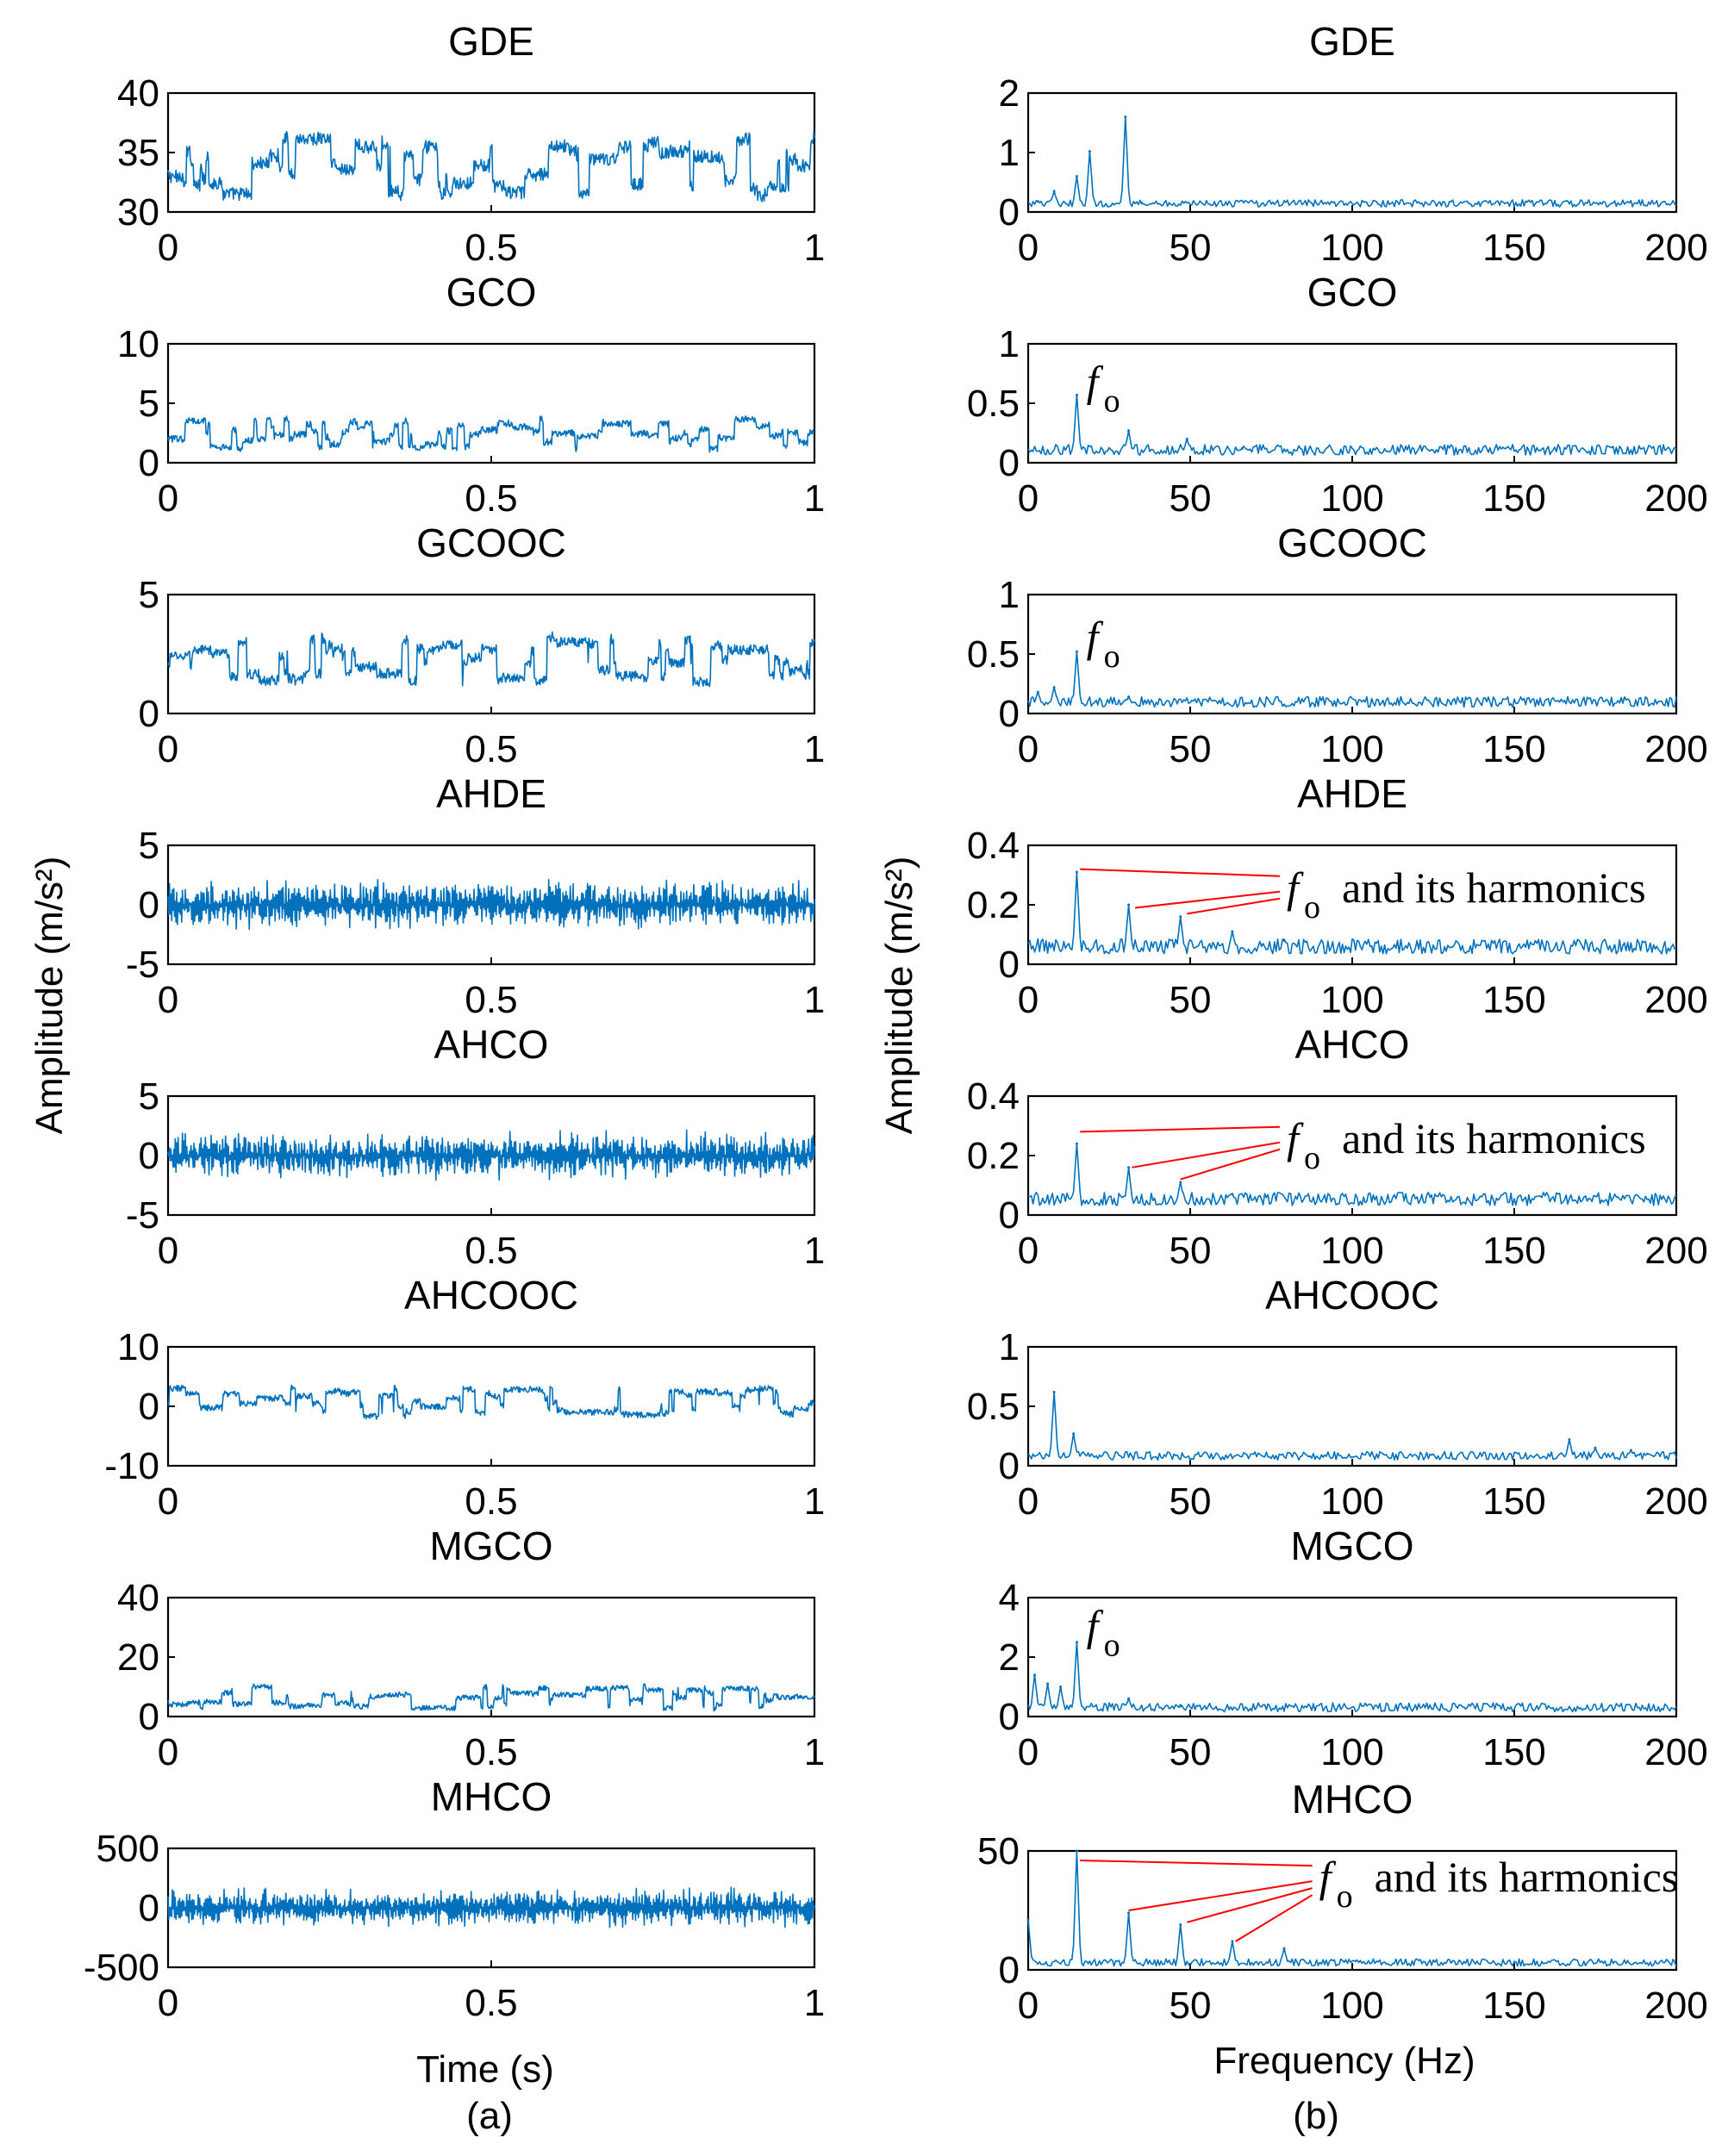 This screenshot has width=1728, height=2156. What do you see at coordinates (149, 404) in the screenshot?
I see `left-gco-ytick-label: 5` at bounding box center [149, 404].